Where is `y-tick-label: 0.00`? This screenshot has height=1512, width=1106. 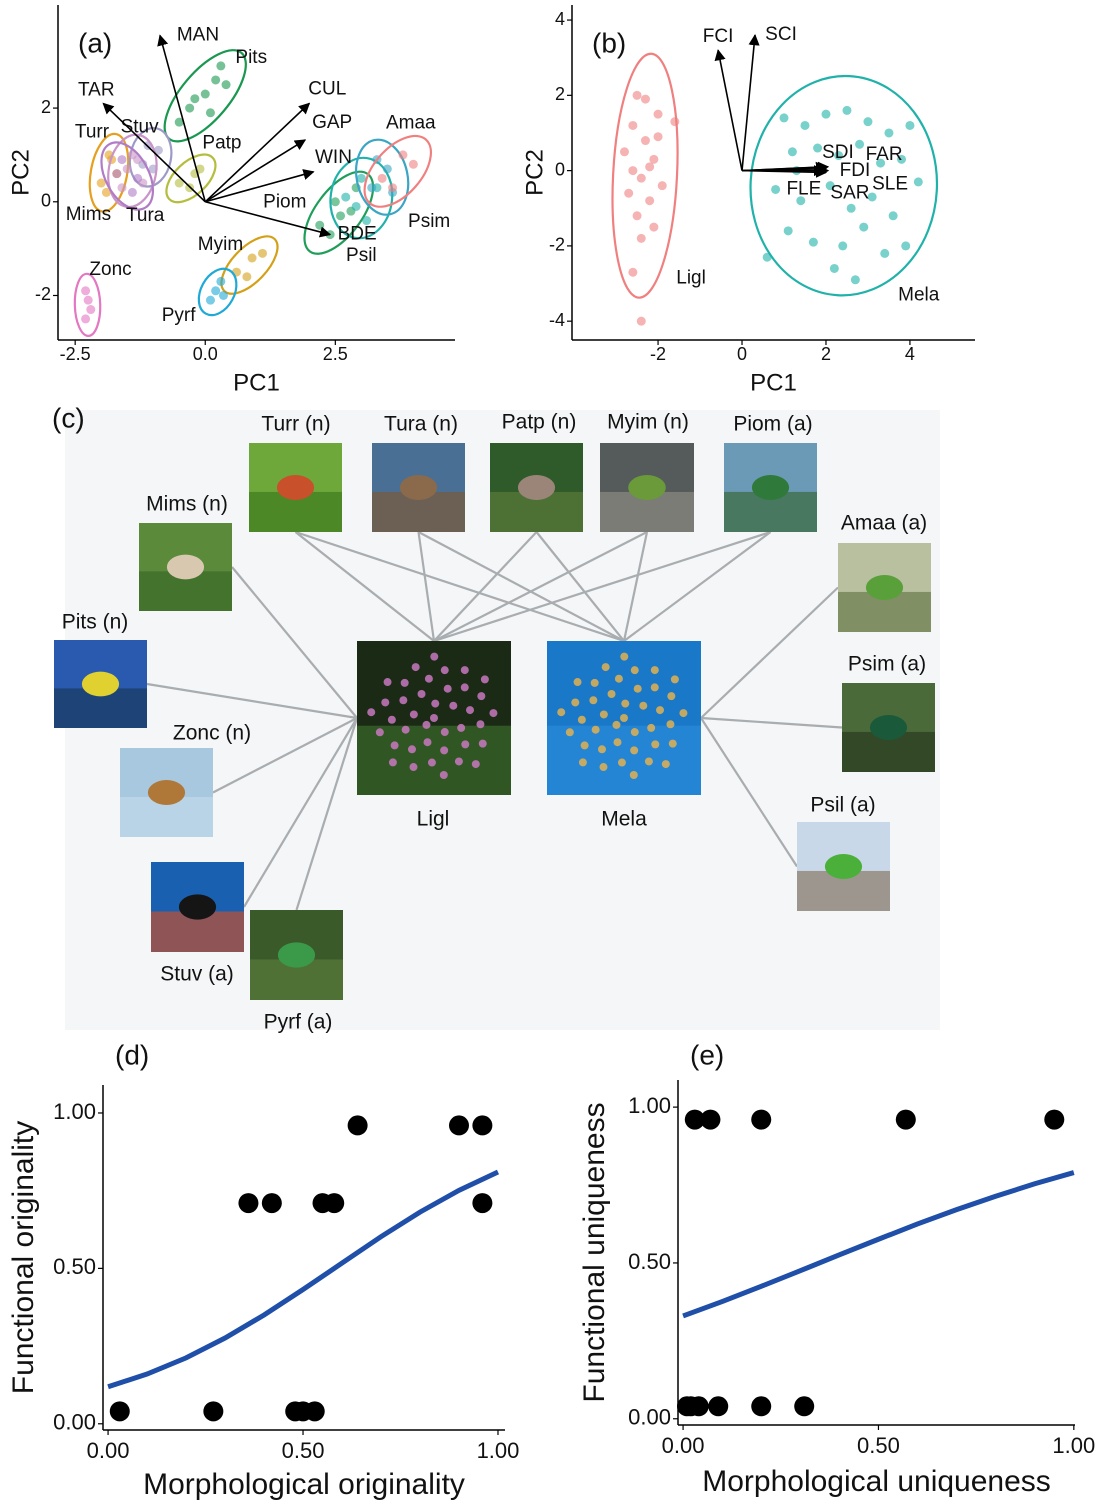
y-tick-label: 0.00 is located at coordinates (649, 1417).